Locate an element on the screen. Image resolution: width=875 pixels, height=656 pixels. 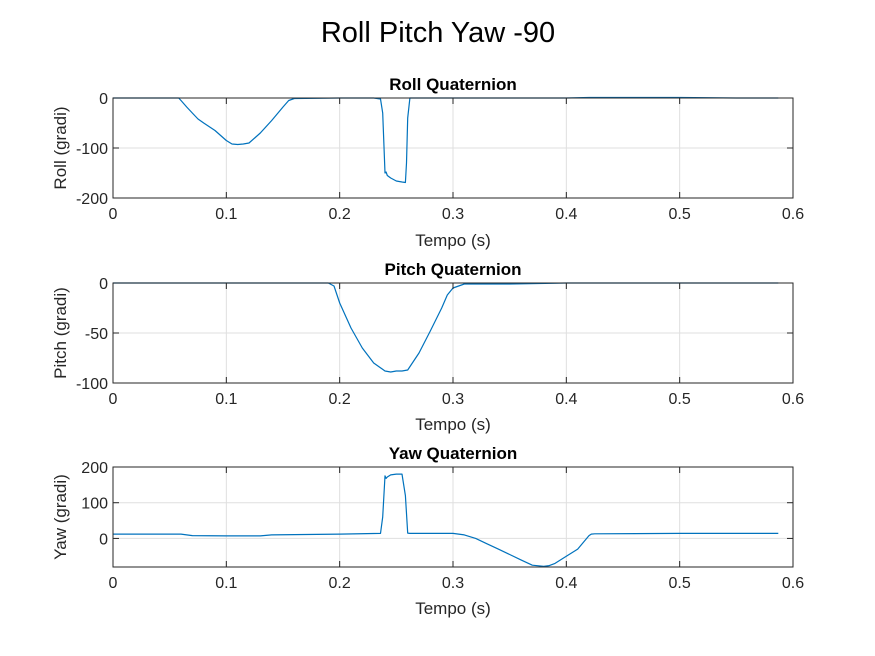
pitch-x-tick-label: 0.4 is located at coordinates (566, 399).